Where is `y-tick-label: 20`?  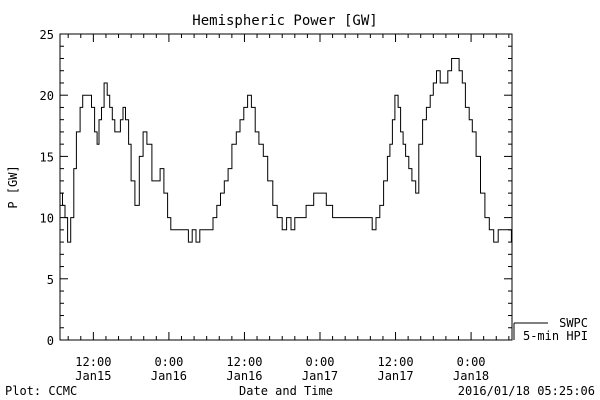
y-tick-label: 20 is located at coordinates (47, 96).